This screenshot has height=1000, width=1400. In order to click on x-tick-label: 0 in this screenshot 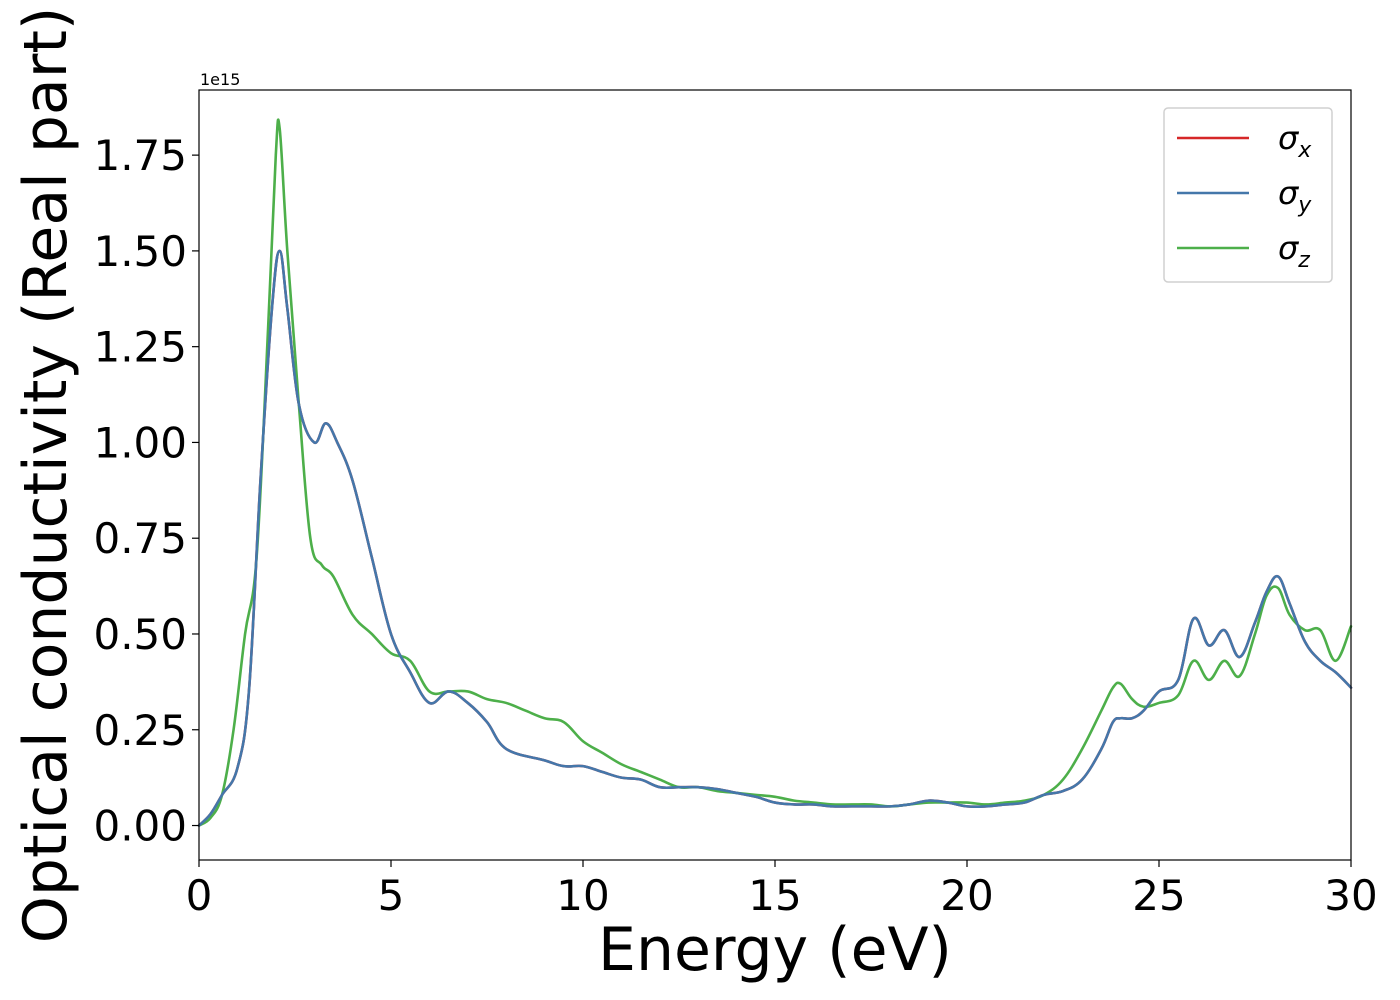, I will do `click(199, 895)`.